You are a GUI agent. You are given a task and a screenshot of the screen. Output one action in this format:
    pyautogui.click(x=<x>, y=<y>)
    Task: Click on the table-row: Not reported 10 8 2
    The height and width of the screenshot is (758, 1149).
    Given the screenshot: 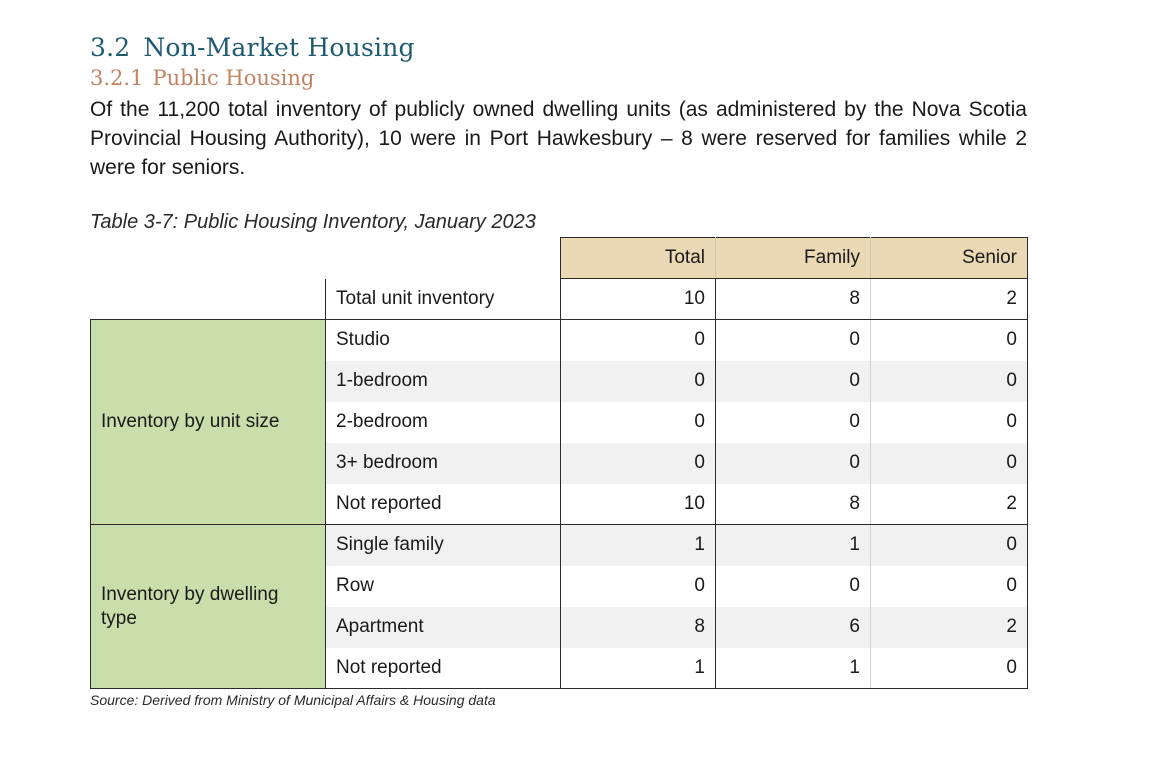 What is the action you would take?
    pyautogui.click(x=559, y=504)
    